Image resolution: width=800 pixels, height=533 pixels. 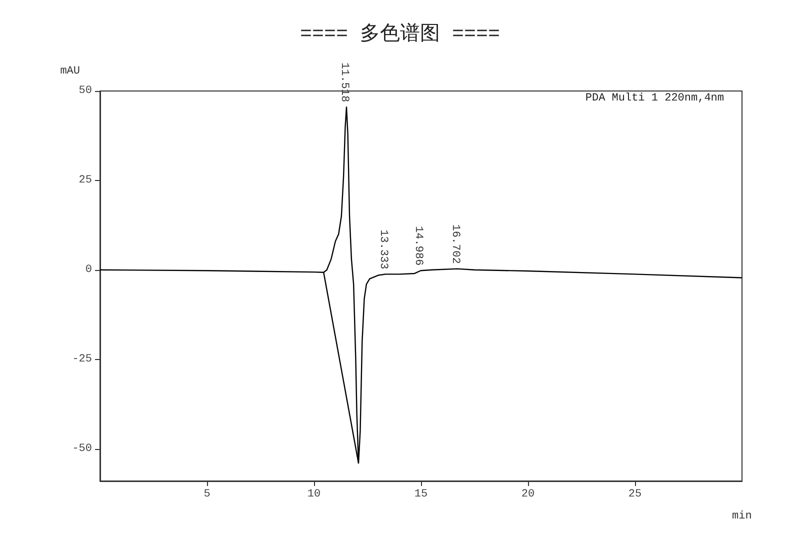 What do you see at coordinates (528, 494) in the screenshot?
I see `x-tick-label: 20` at bounding box center [528, 494].